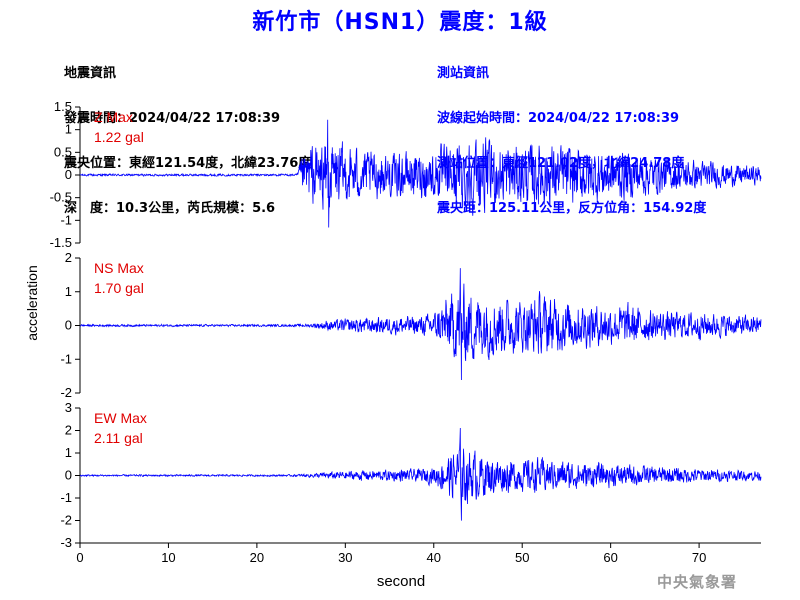 Image resolution: width=800 pixels, height=600 pixels. I want to click on x-tick-label: 60, so click(610, 557).